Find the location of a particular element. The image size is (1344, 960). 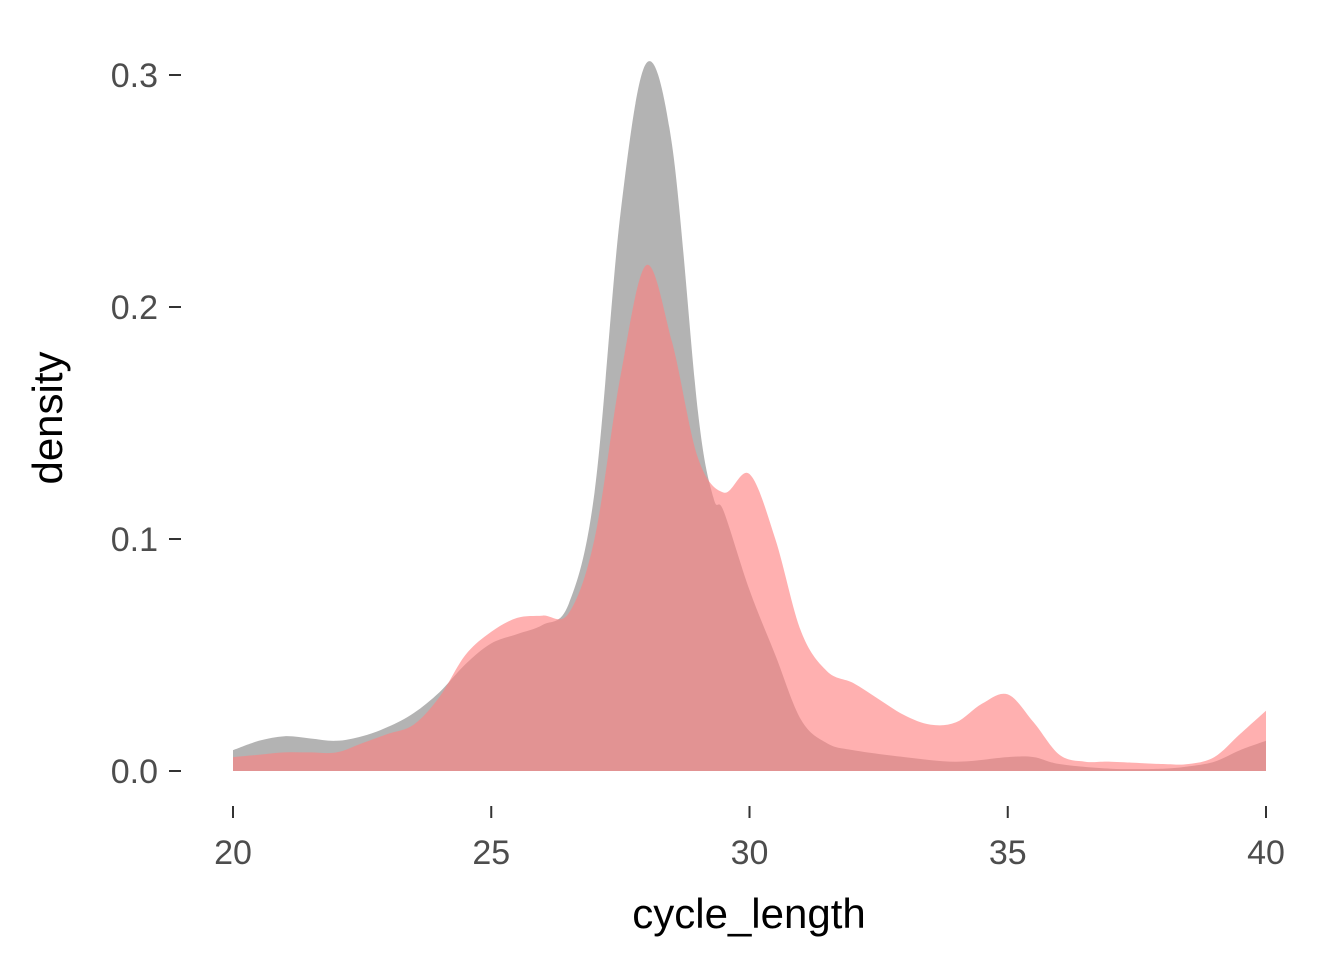

y-tick-label: 0.1 is located at coordinates (134, 540).